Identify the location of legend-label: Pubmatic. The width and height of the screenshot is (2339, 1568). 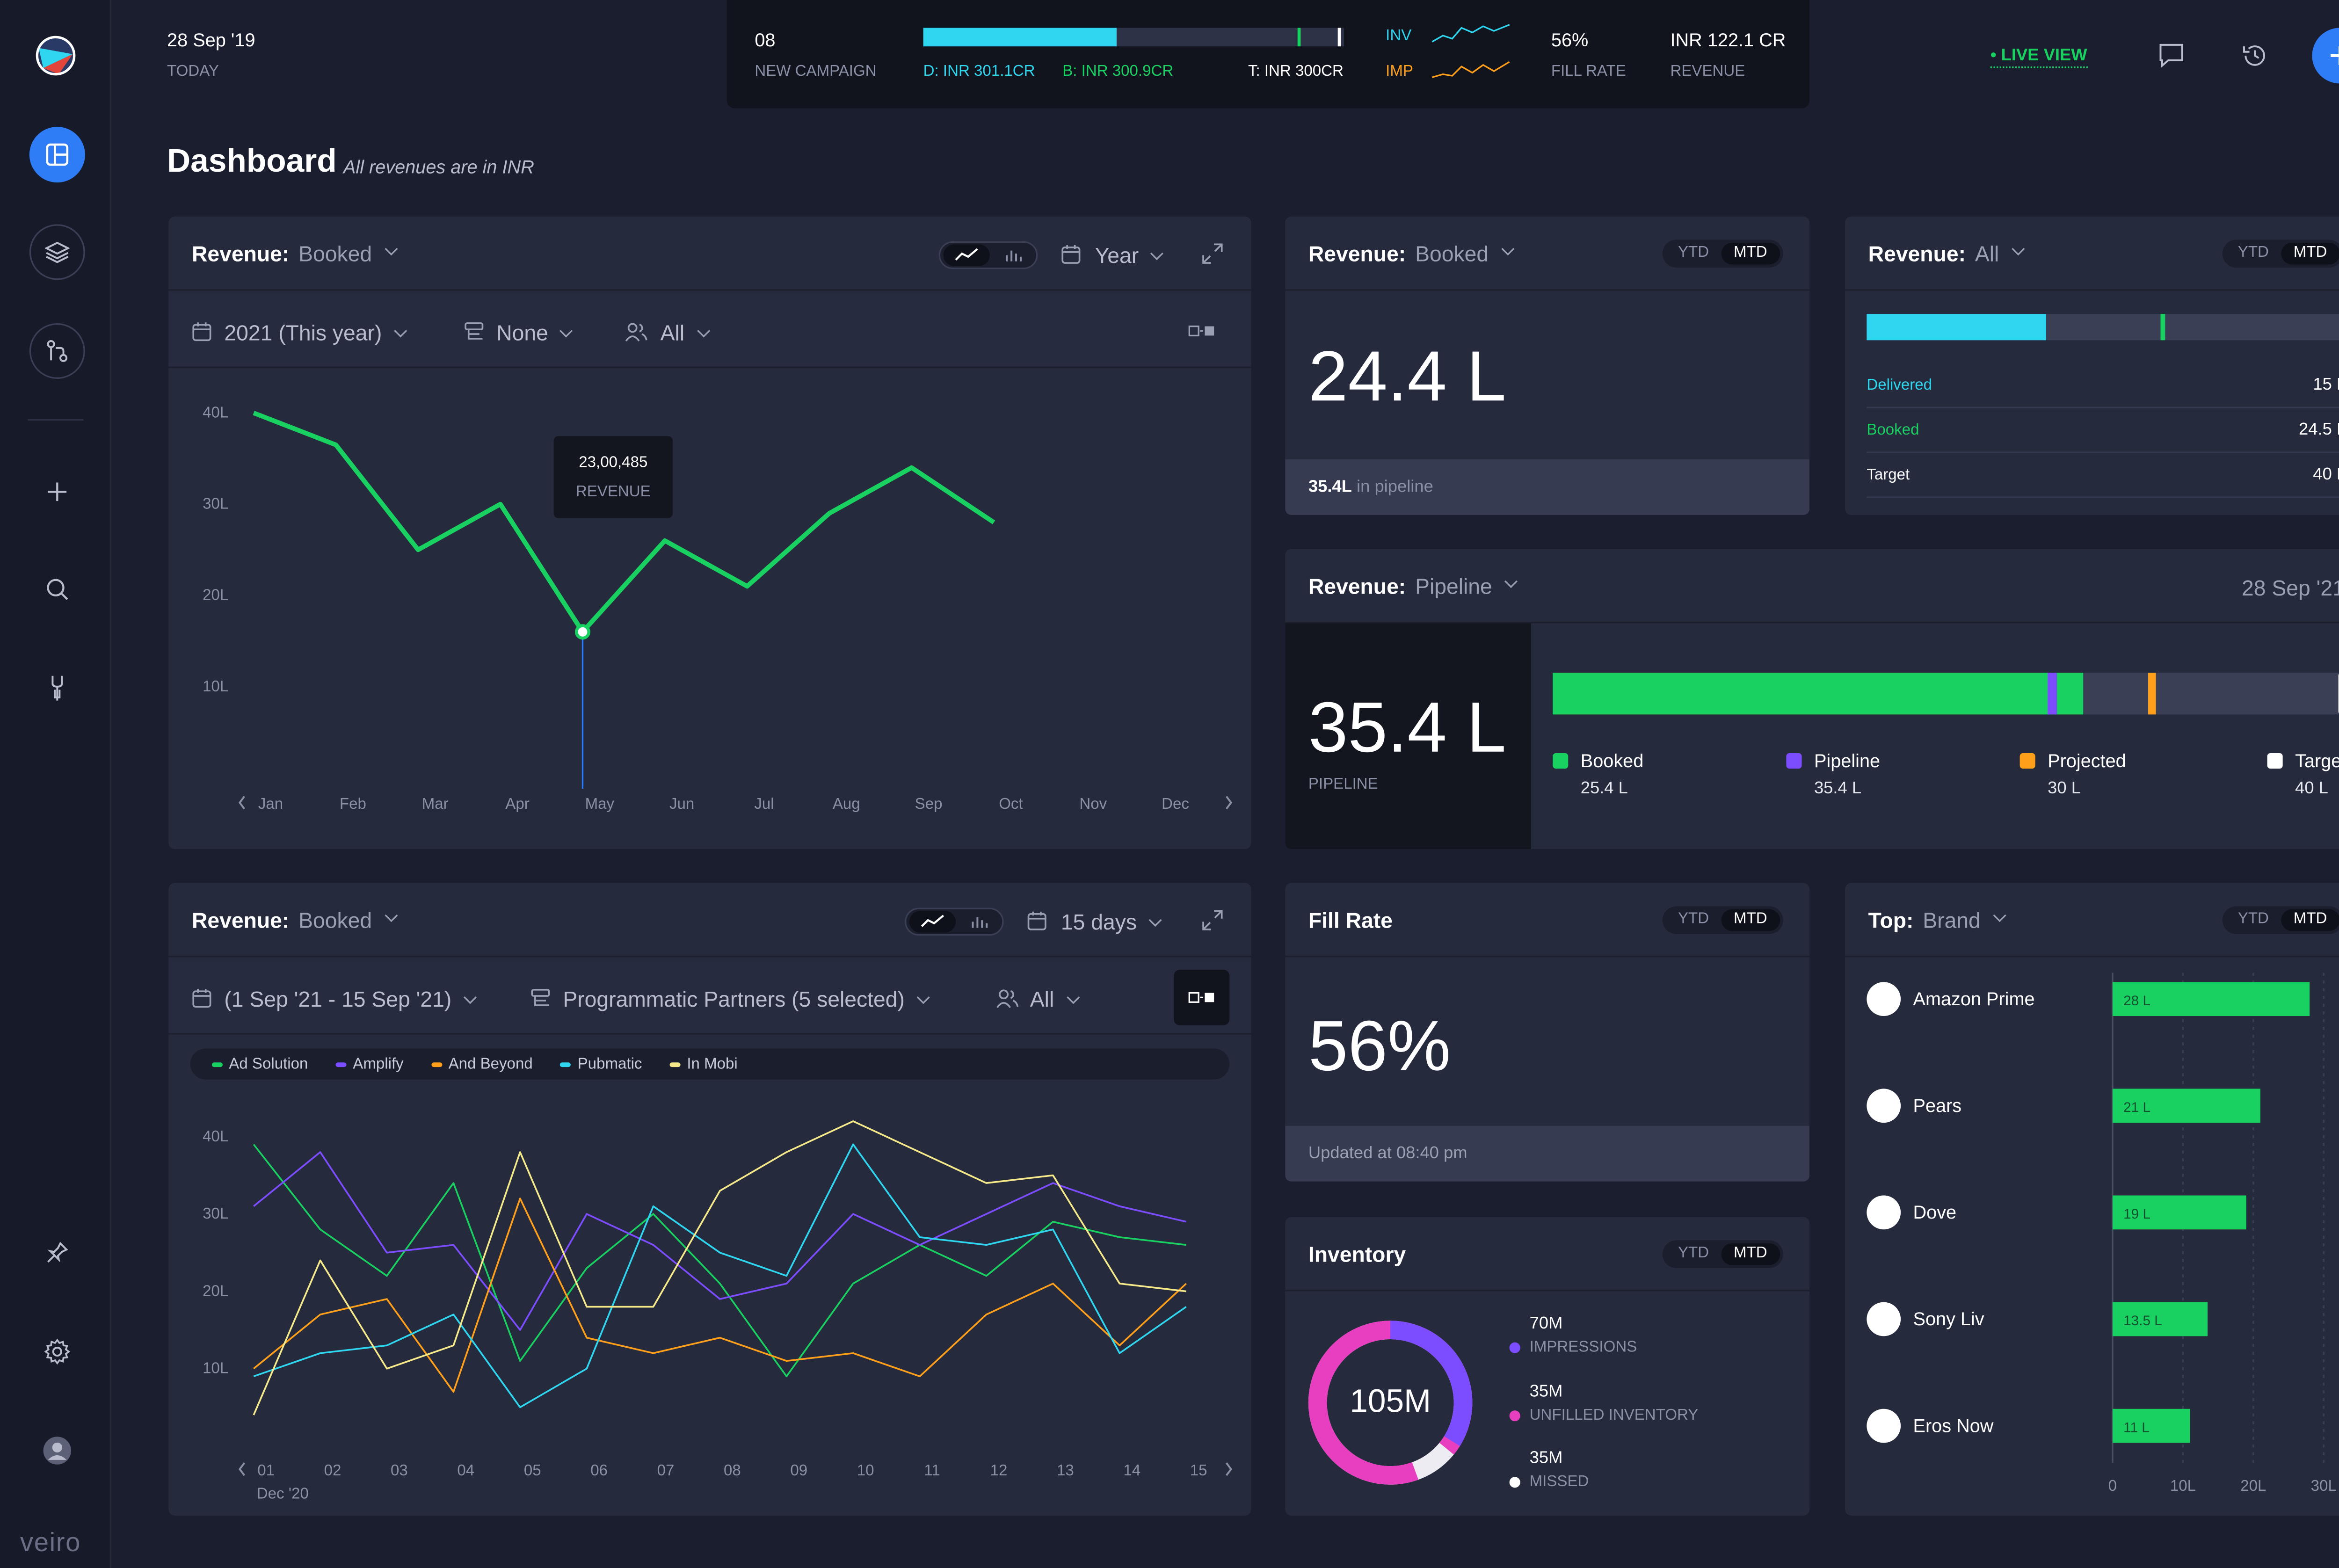
(609, 1064).